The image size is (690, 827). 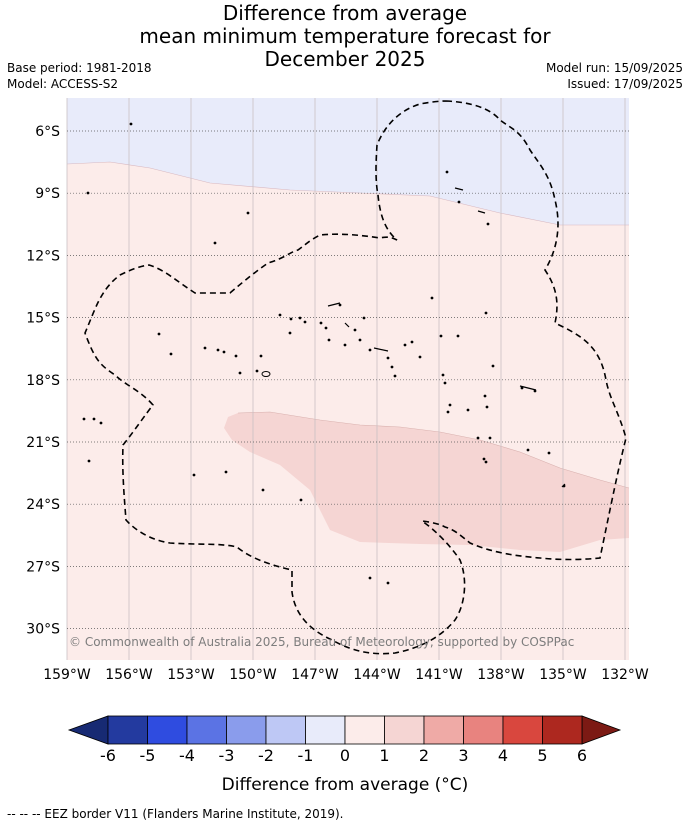 I want to click on colorbar-tick-label: 1, so click(x=384, y=755).